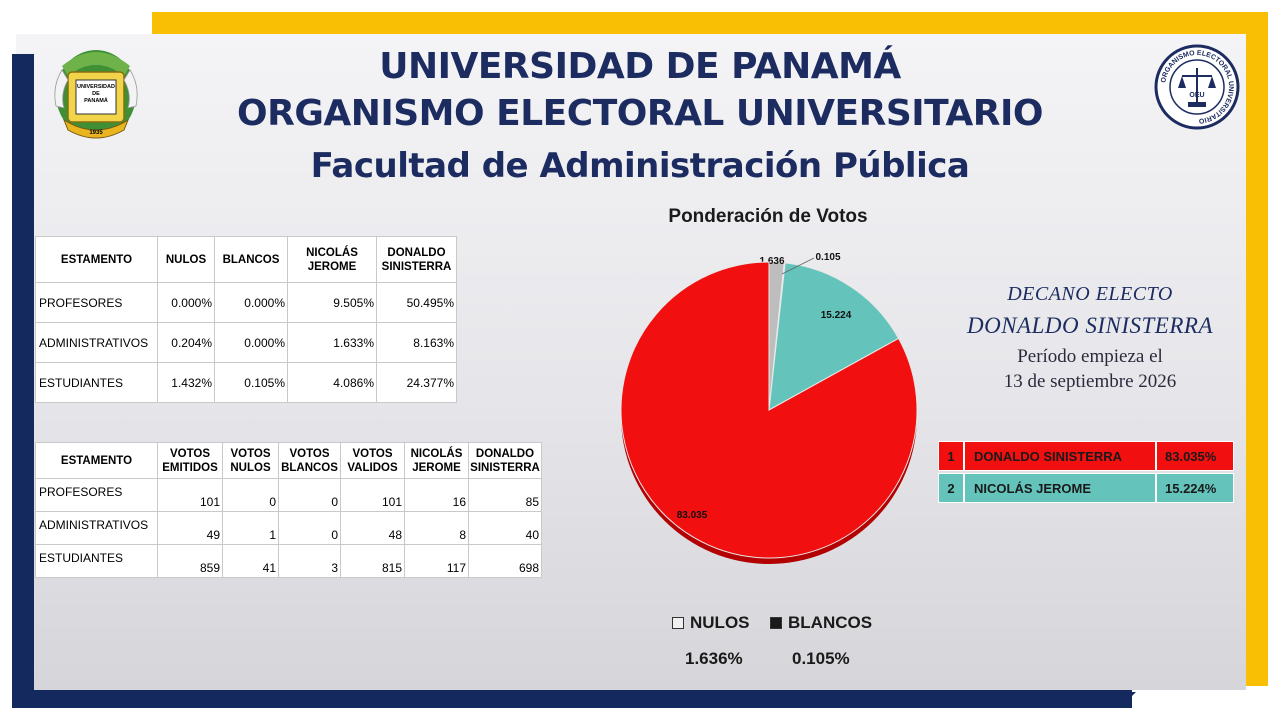  Describe the element at coordinates (834, 336) in the screenshot. I see `pie-slice-nicol-s-jerome` at that location.